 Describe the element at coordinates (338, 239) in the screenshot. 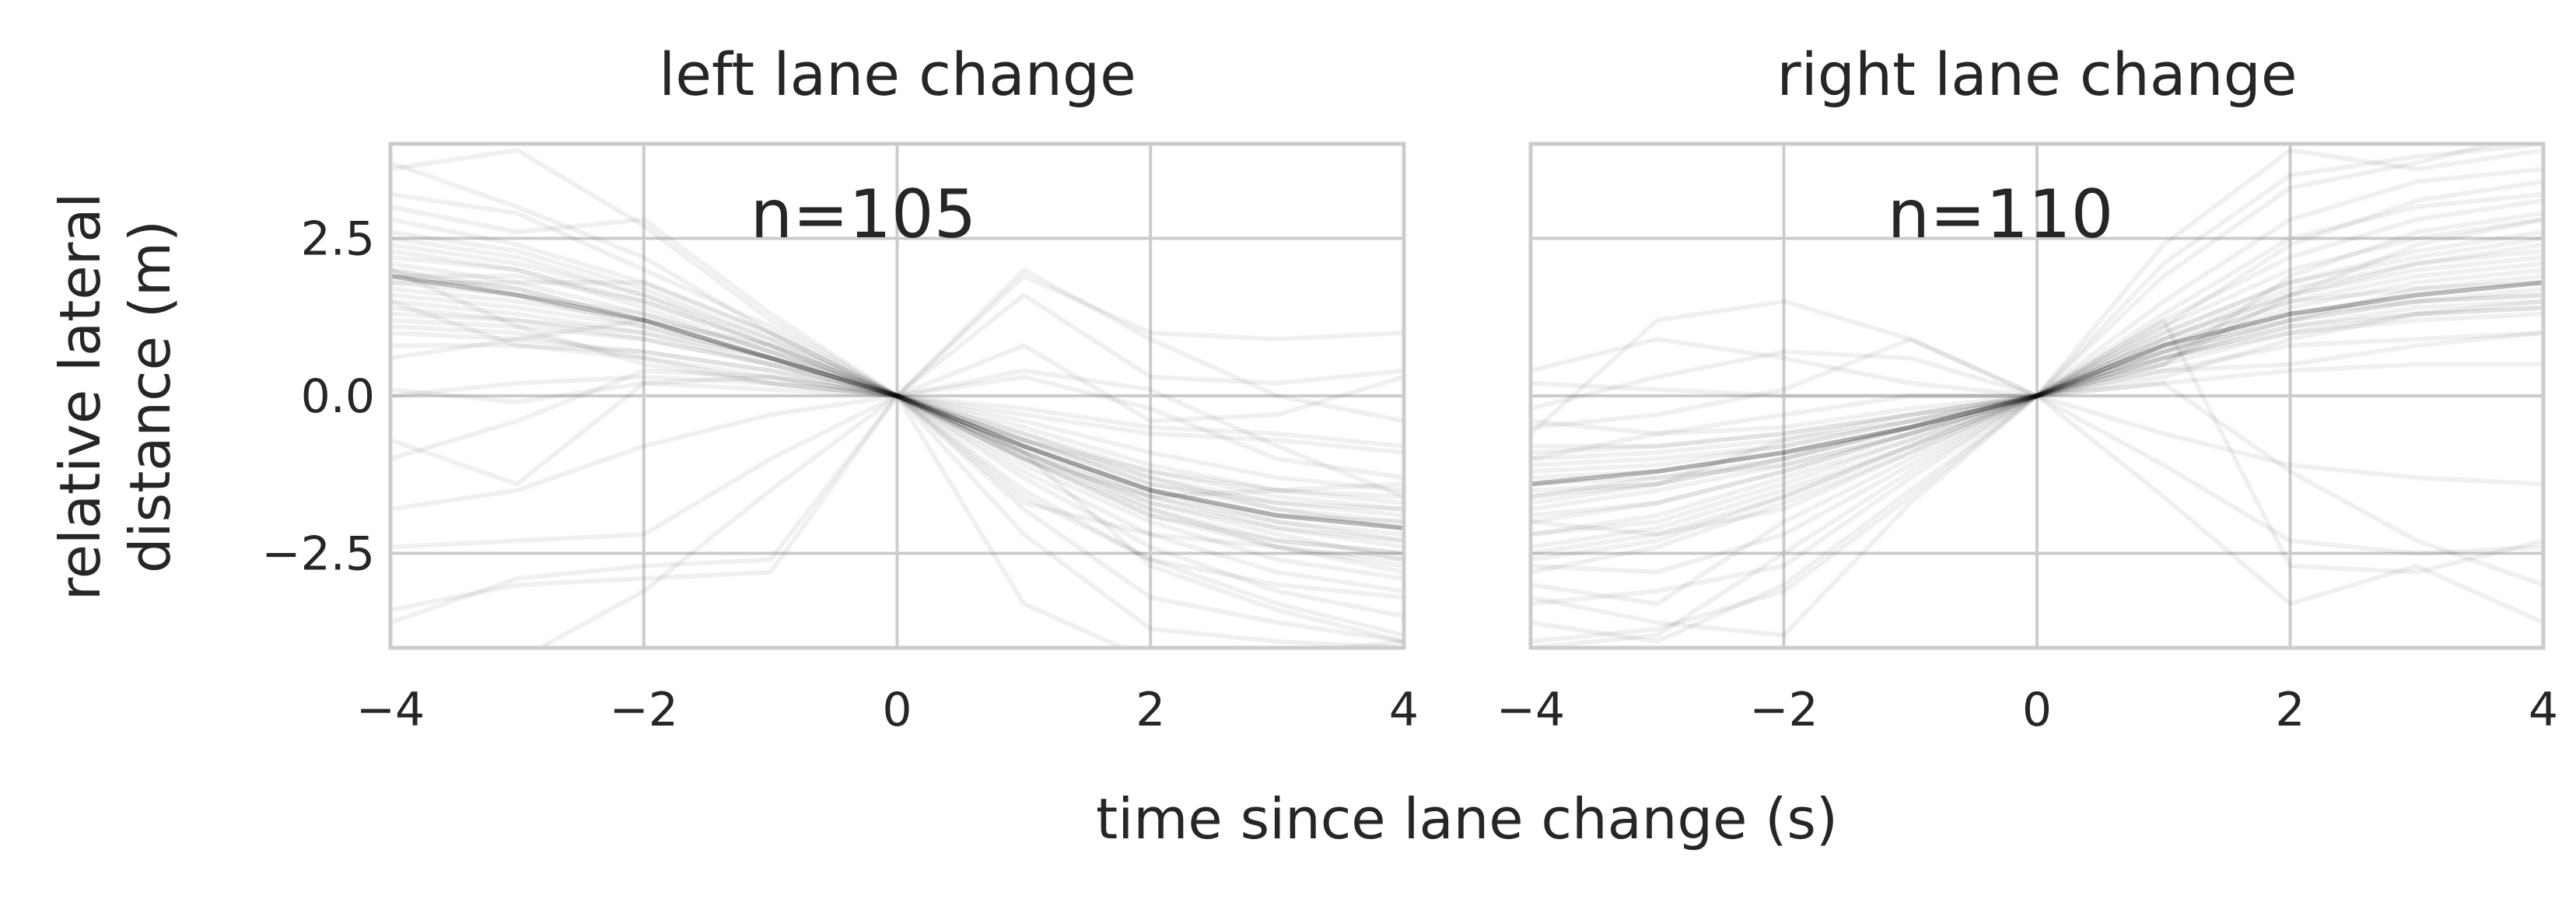

I see `y-tick-label: 2.5` at that location.